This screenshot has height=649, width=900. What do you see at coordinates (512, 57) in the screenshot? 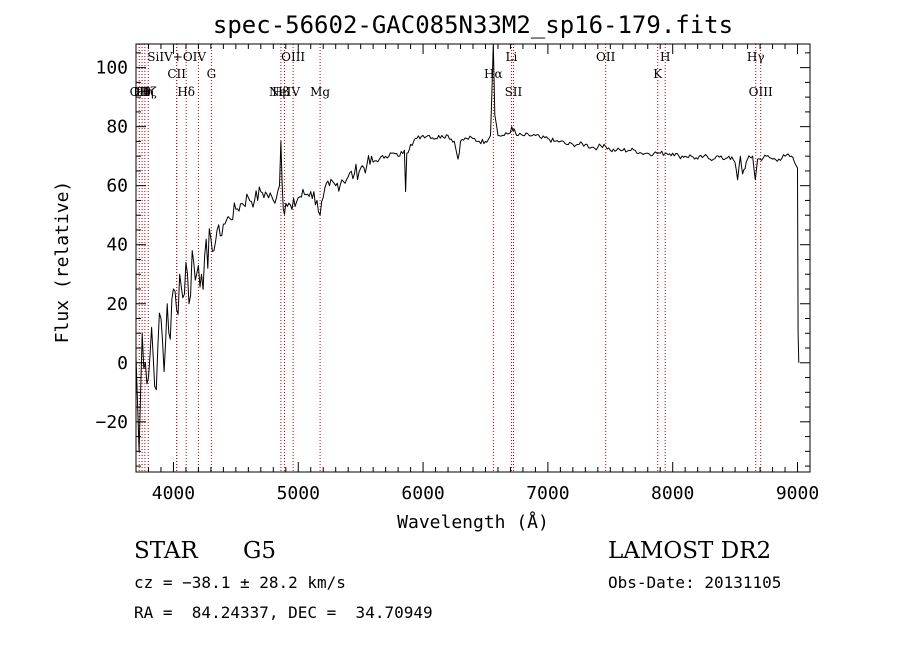
I see `marker-label-14: Li` at bounding box center [512, 57].